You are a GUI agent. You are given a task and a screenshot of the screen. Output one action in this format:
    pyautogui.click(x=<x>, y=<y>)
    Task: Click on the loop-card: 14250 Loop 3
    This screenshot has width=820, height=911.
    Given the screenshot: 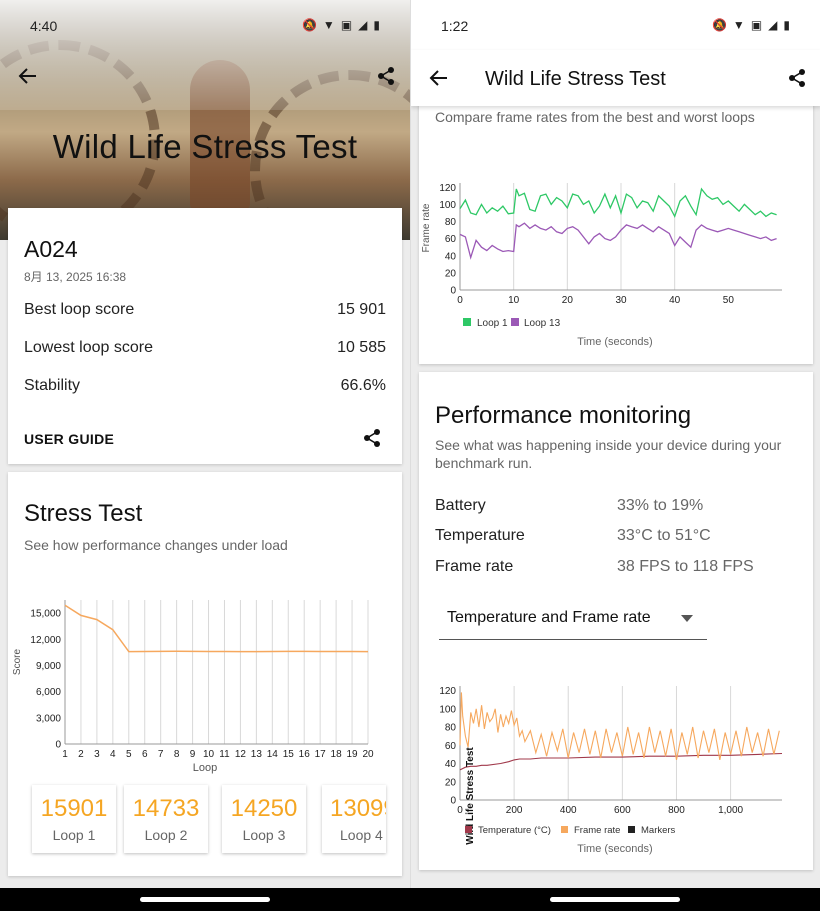 What is the action you would take?
    pyautogui.click(x=264, y=819)
    